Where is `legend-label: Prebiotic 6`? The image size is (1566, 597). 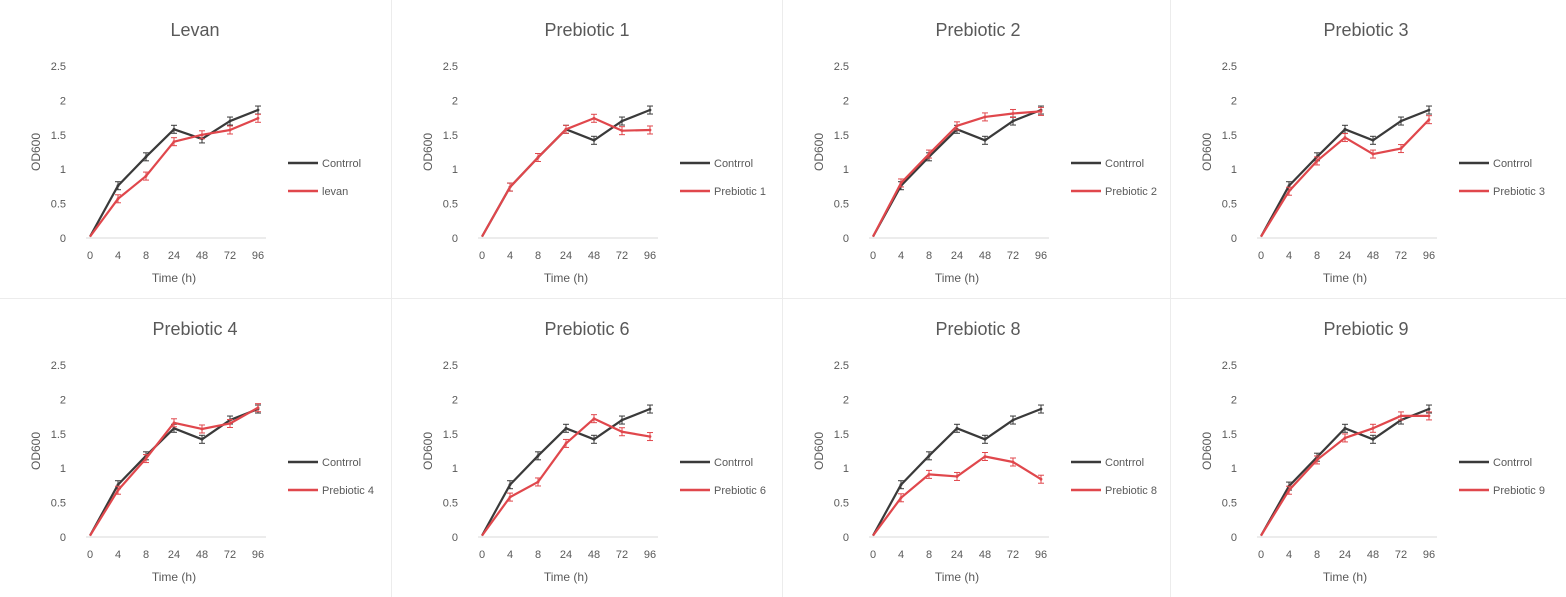
legend-label: Prebiotic 6 is located at coordinates (740, 491).